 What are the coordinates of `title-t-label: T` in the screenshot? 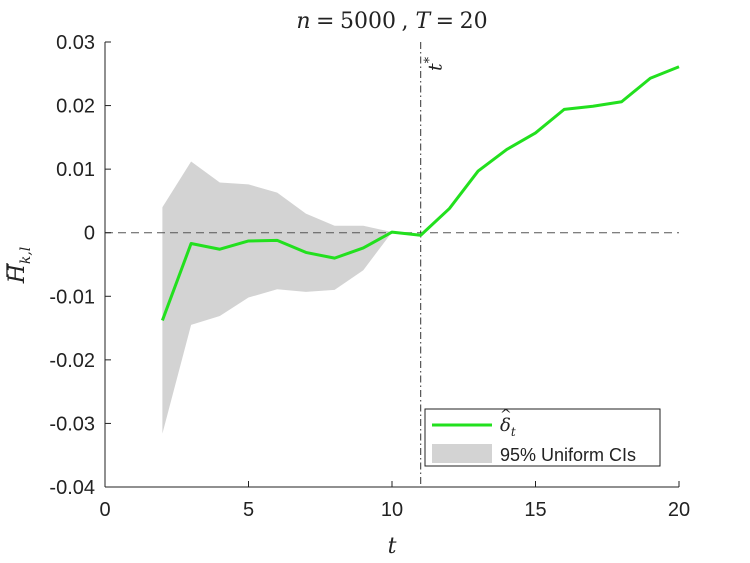 It's located at (423, 21).